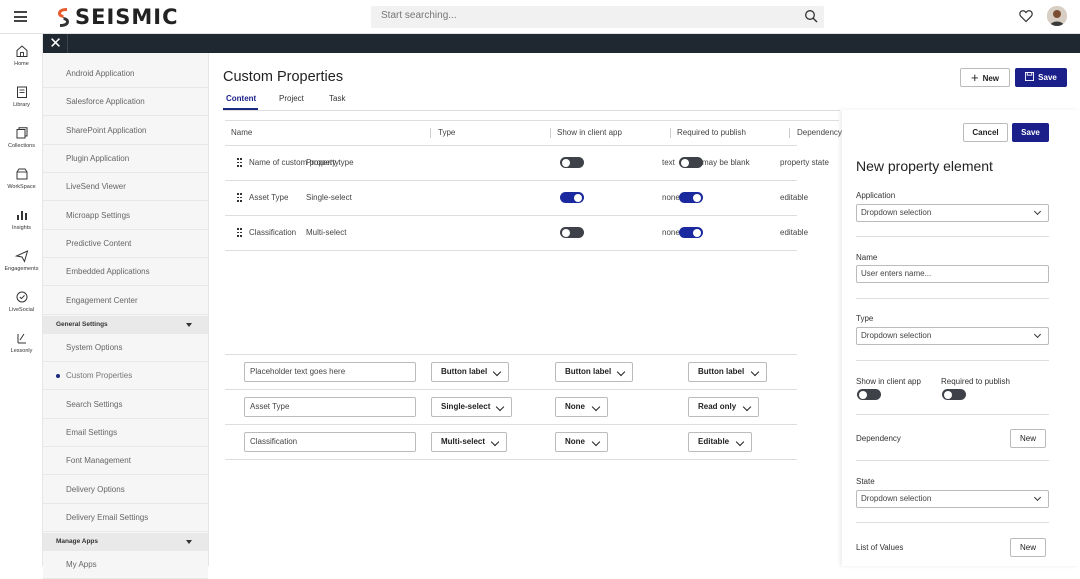  What do you see at coordinates (561, 43) in the screenshot?
I see `settings-header-strip` at bounding box center [561, 43].